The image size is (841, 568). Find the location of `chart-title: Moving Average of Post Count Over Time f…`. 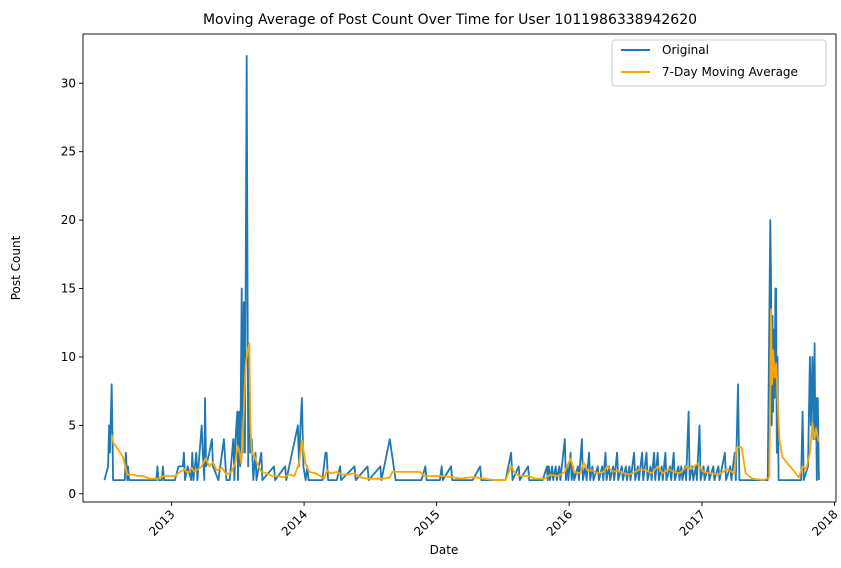

chart-title: Moving Average of Post Count Over Time f… is located at coordinates (450, 20).